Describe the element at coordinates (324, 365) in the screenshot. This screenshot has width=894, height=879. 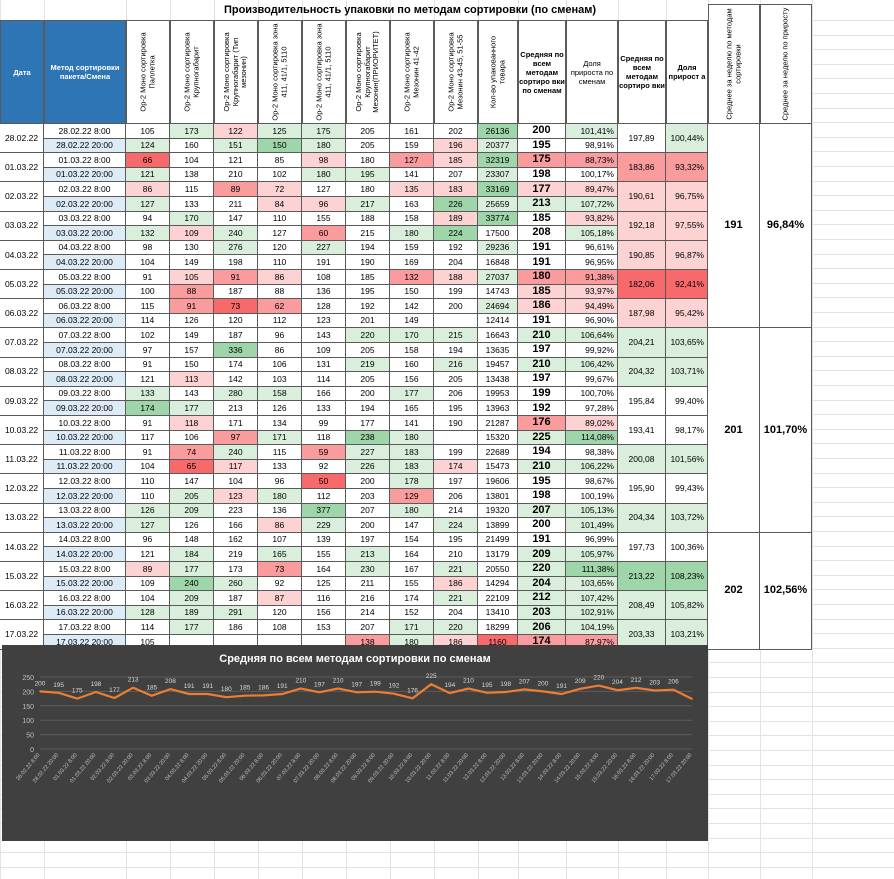
I see `value-cell: 131` at that location.